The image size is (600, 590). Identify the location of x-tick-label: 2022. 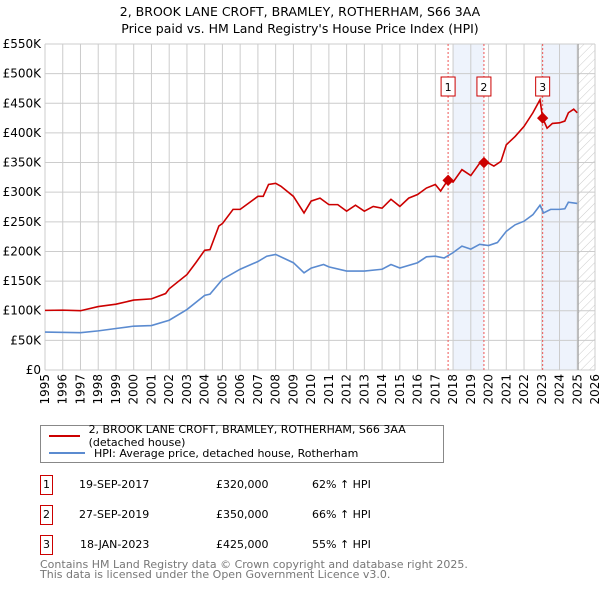
(524, 389).